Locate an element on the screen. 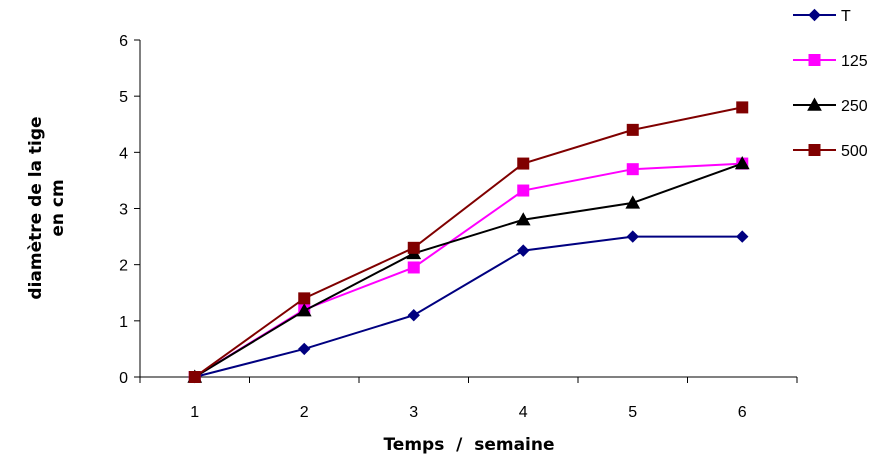 This screenshot has width=887, height=463. y-tick-label: 2 is located at coordinates (123, 266).